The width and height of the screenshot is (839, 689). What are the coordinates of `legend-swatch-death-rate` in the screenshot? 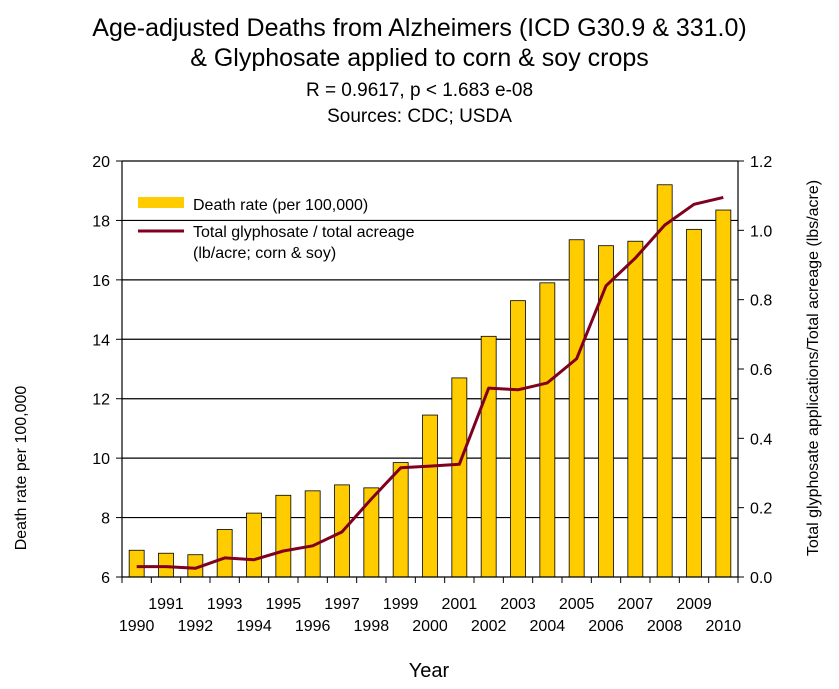 It's located at (161, 202).